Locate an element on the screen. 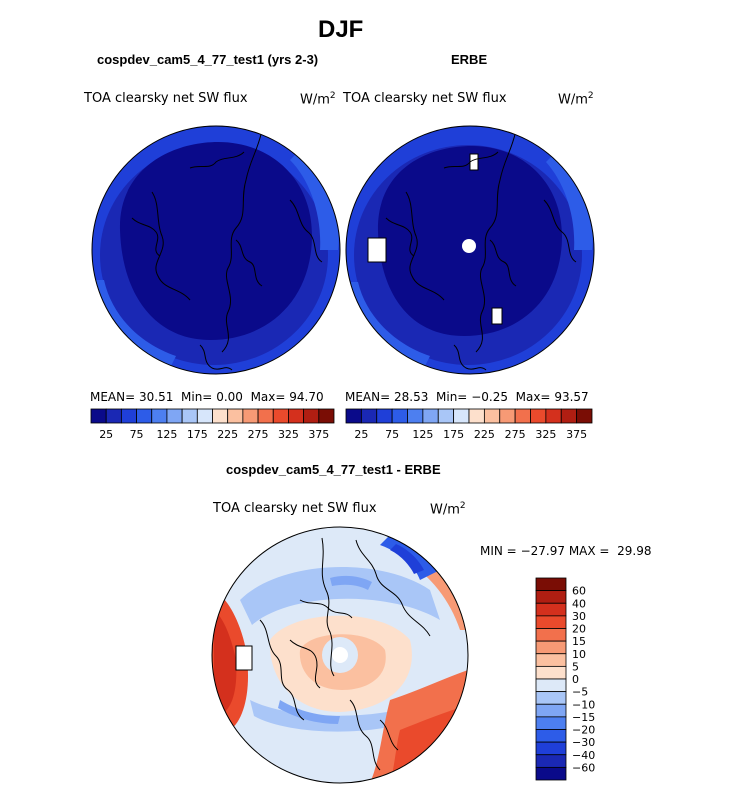 The height and width of the screenshot is (789, 733). panel2-mean-label: MEAN= is located at coordinates (368, 397).